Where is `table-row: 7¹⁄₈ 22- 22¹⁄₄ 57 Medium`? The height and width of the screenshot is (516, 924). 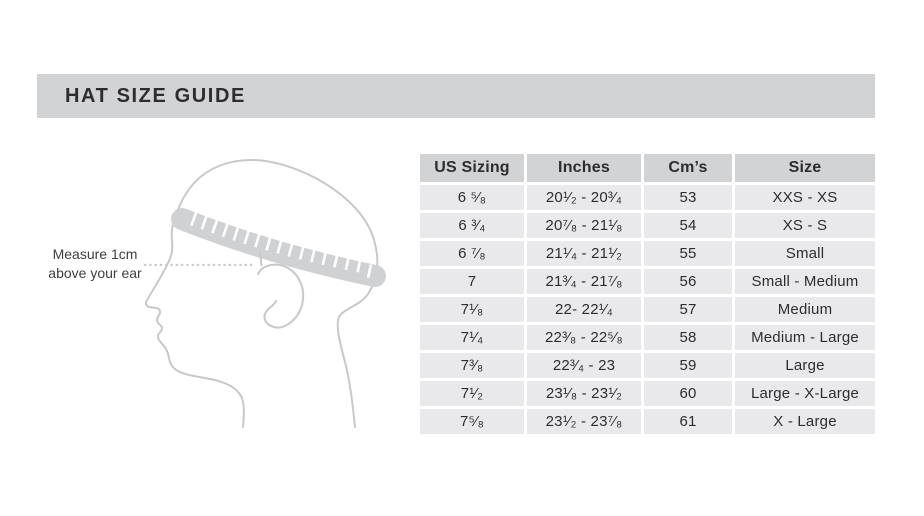 table-row: 7¹⁄₈ 22- 22¹⁄₄ 57 Medium is located at coordinates (647, 309).